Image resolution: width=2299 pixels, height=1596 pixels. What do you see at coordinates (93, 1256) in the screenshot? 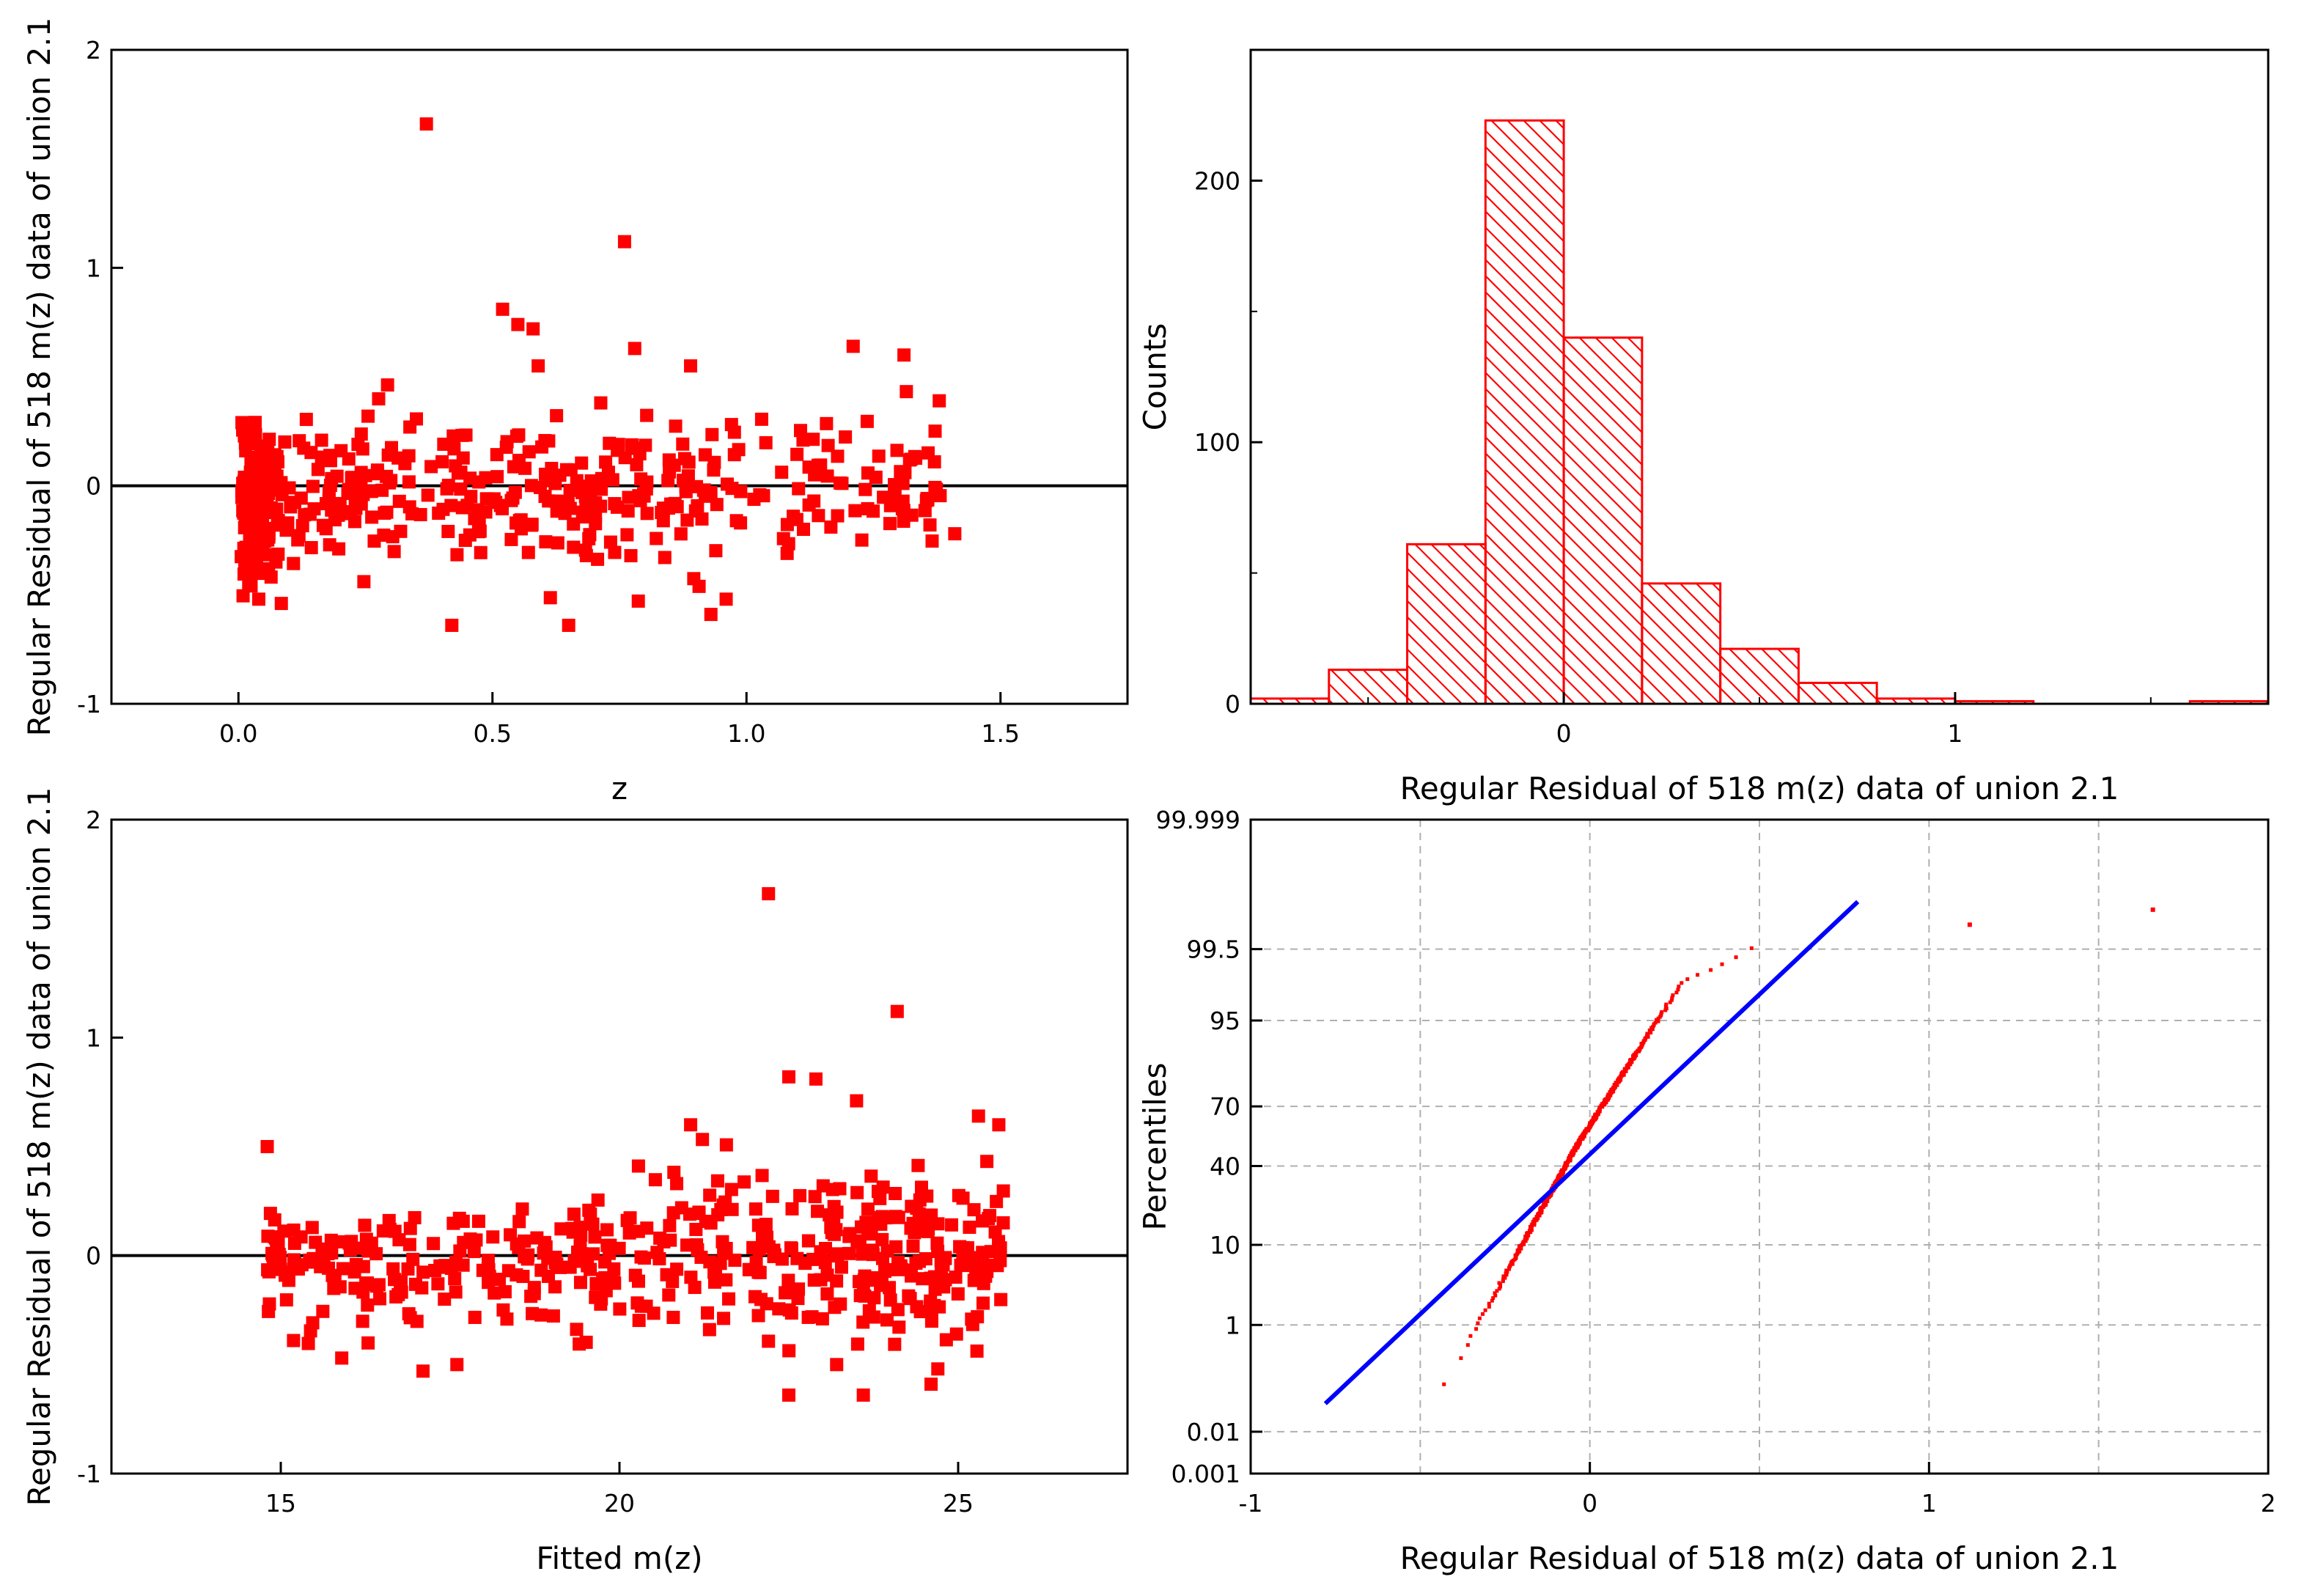
I see `y-tick-label: 0` at bounding box center [93, 1256].